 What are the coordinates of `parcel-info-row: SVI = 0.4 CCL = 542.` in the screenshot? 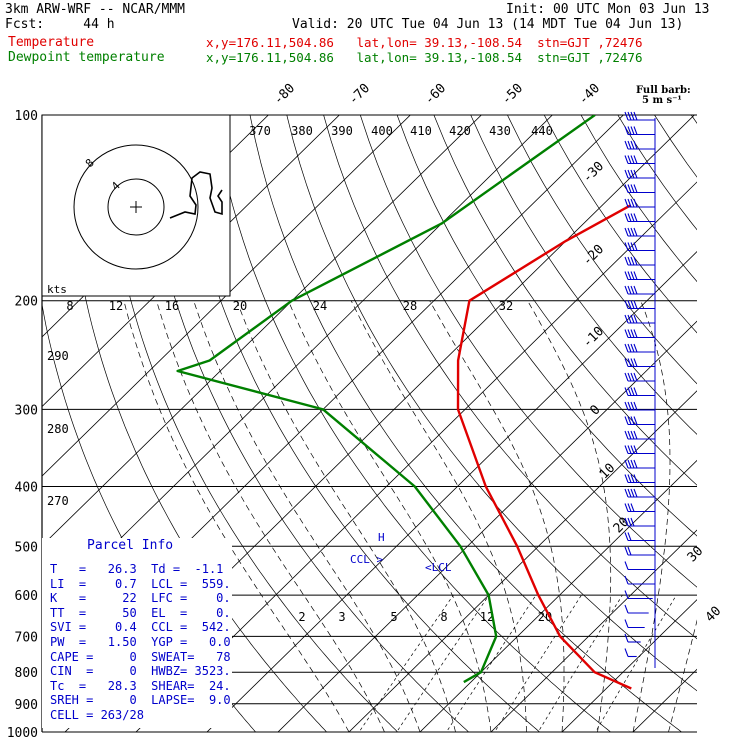 It's located at (140, 627).